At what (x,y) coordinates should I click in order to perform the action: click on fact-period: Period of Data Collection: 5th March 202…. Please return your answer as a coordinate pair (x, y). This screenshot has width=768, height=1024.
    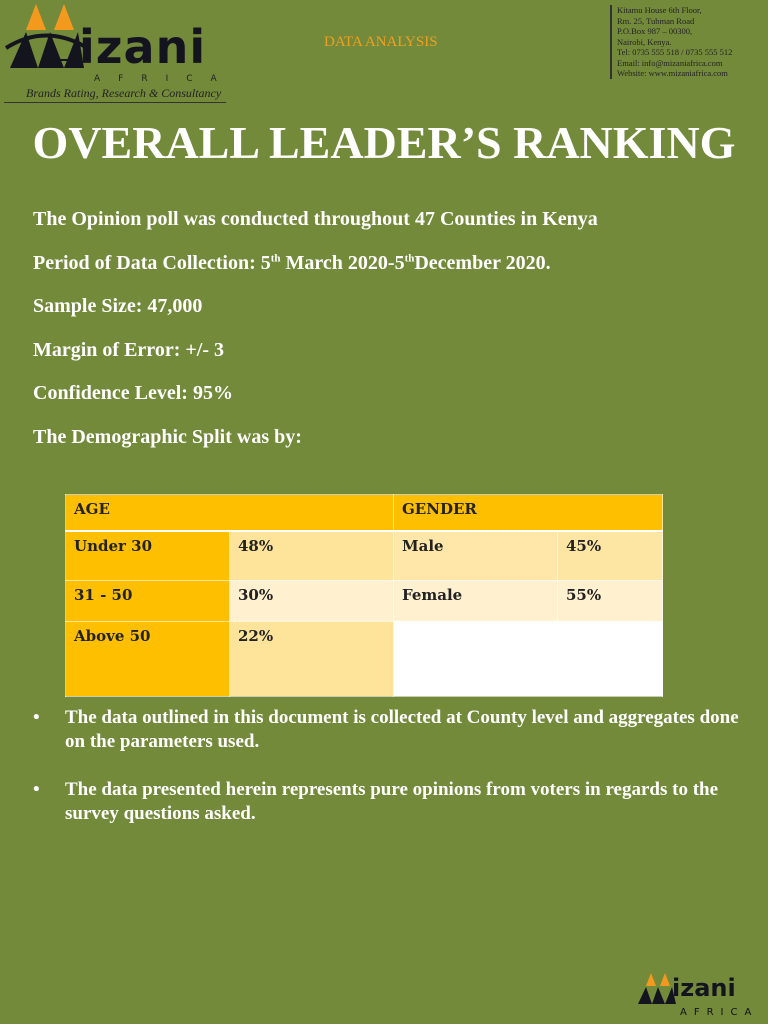
    Looking at the image, I should click on (315, 274).